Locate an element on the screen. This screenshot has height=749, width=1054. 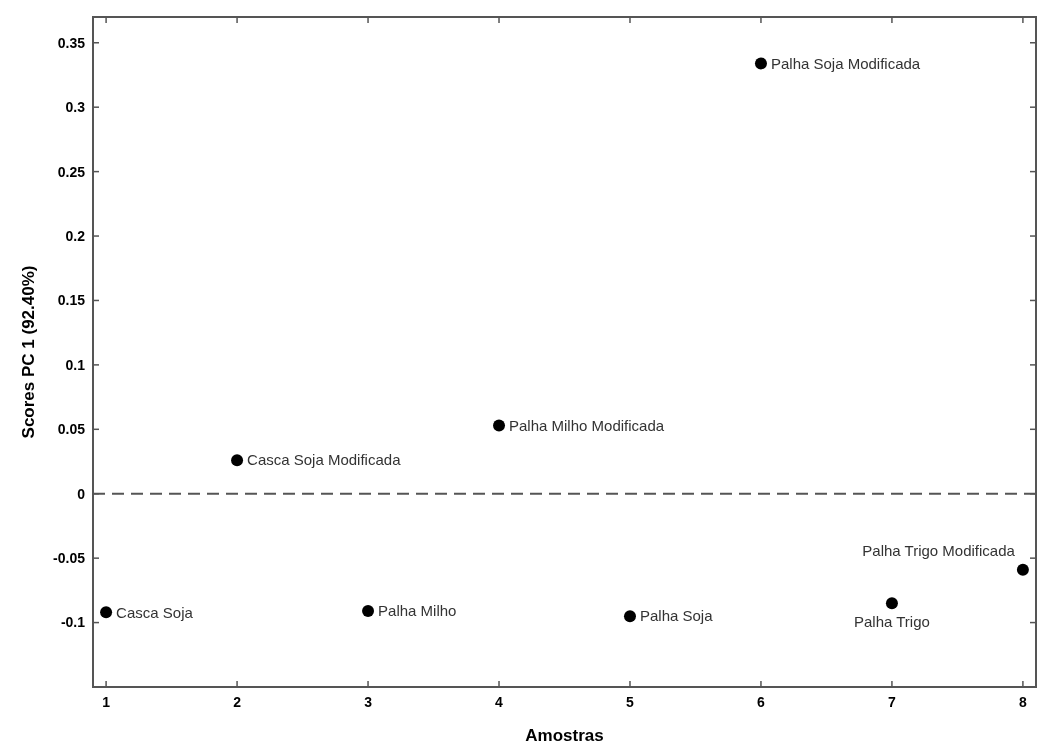
x-tick-label: 1 is located at coordinates (106, 702).